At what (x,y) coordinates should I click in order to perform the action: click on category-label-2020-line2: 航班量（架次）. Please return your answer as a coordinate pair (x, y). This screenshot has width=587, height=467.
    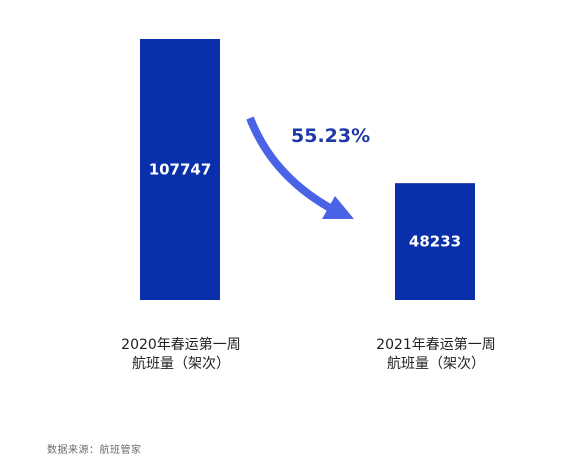
    Looking at the image, I should click on (181, 364).